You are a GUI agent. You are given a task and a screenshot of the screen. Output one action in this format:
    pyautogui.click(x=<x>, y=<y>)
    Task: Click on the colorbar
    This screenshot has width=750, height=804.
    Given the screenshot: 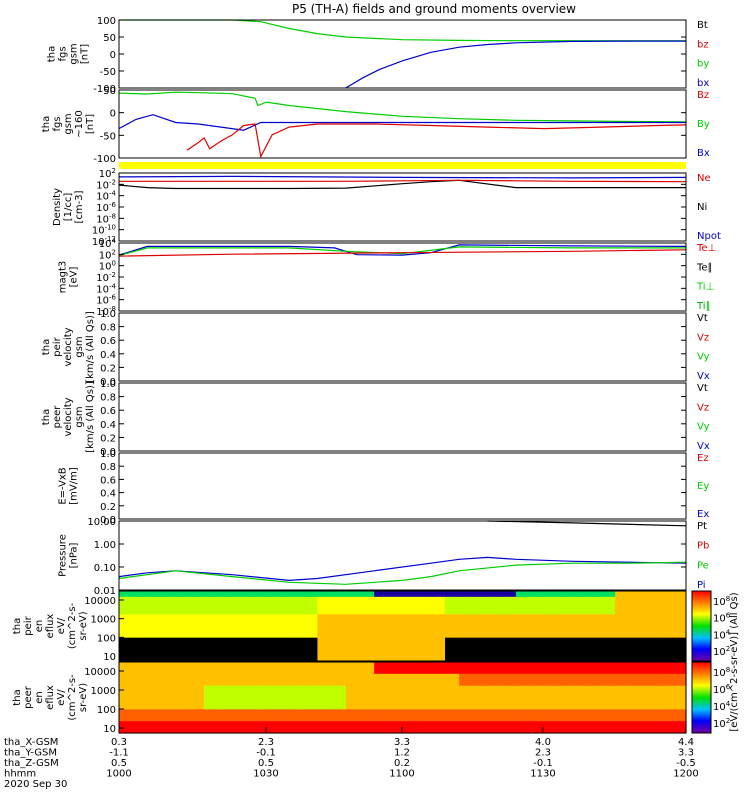 What is the action you would take?
    pyautogui.click(x=701, y=626)
    